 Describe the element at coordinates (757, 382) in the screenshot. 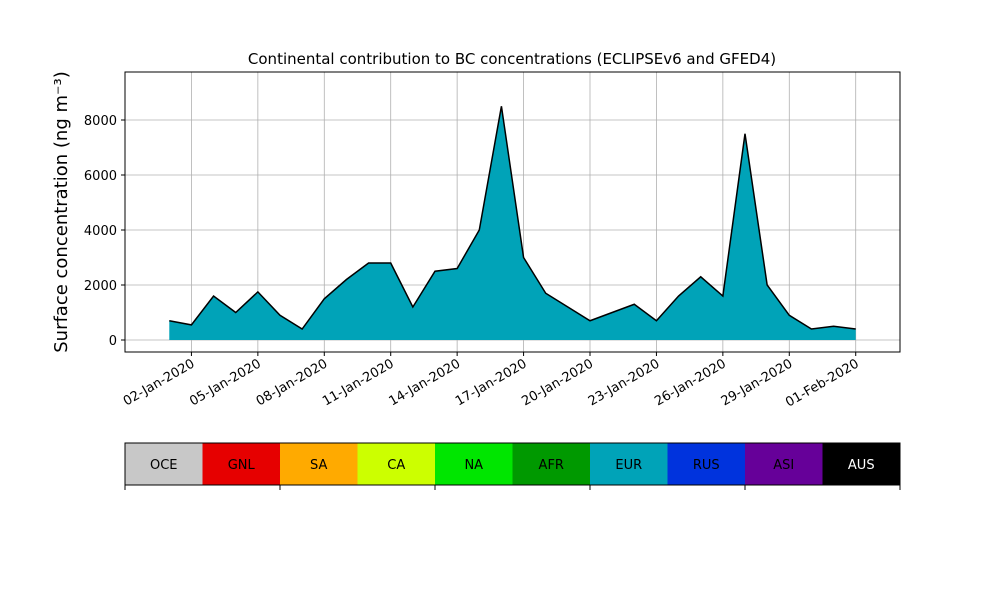

I see `x-tick-label: 29-Jan-2020` at that location.